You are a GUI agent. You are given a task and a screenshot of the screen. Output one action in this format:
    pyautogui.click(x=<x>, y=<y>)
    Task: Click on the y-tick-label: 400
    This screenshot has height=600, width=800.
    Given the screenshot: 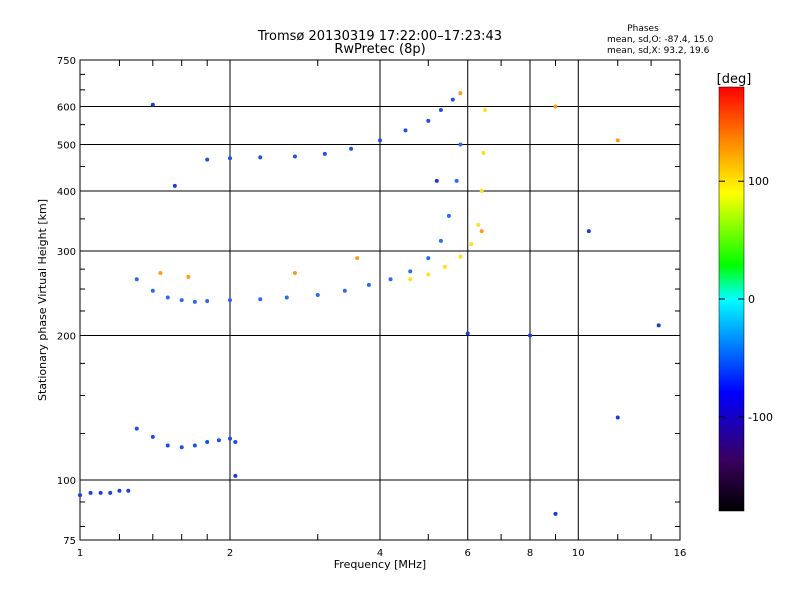 What is the action you would take?
    pyautogui.click(x=66, y=192)
    